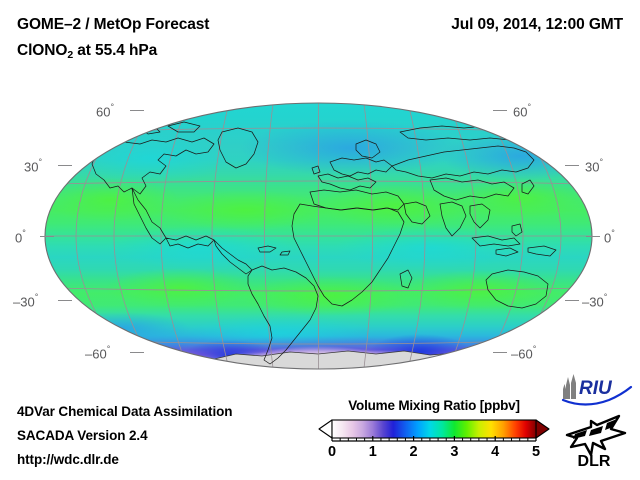 The height and width of the screenshot is (480, 640). I want to click on species-subscript: 2, so click(70, 55).